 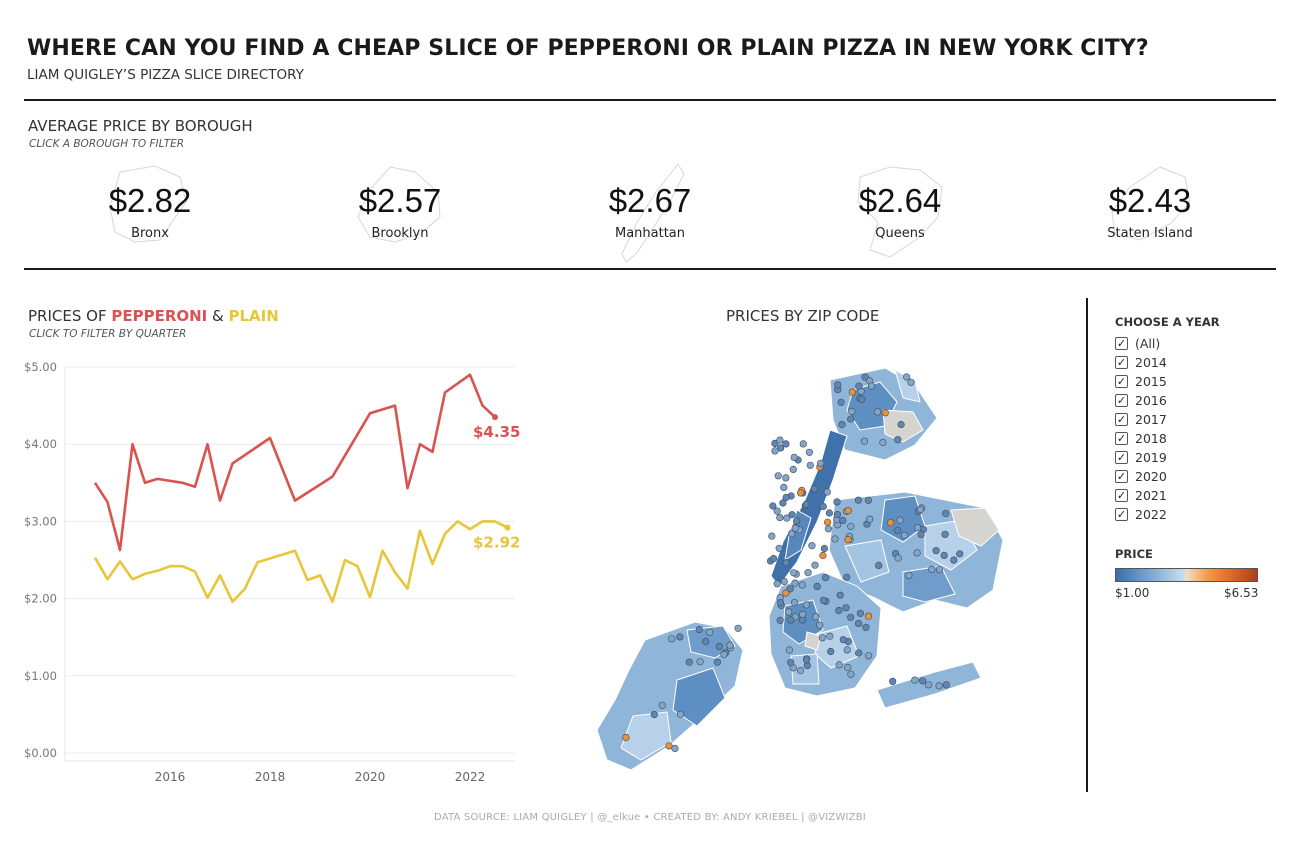 What do you see at coordinates (1141, 476) in the screenshot?
I see `year-filter-item: ✓ 2020` at bounding box center [1141, 476].